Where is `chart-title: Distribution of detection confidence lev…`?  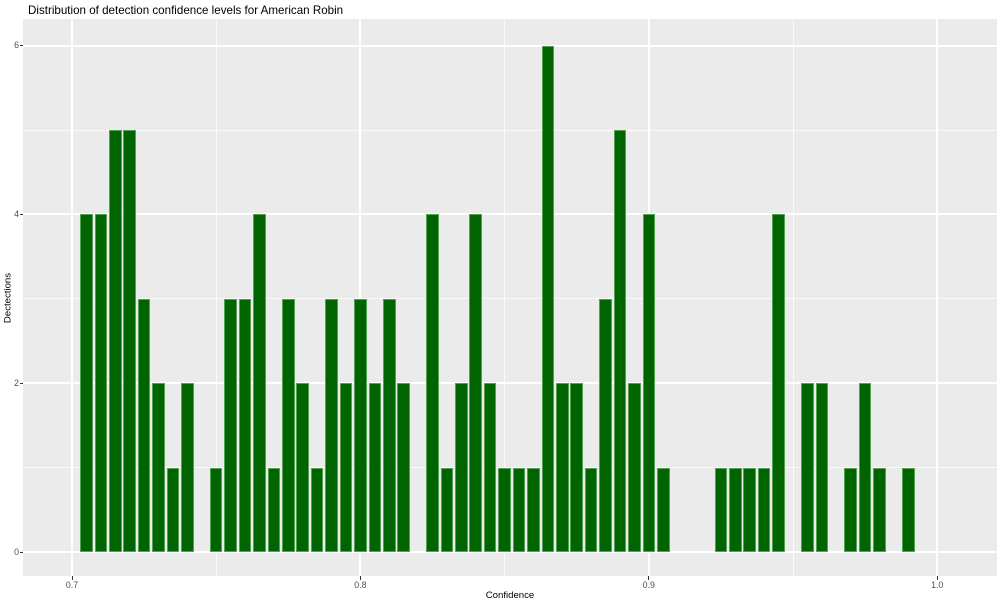
chart-title: Distribution of detection confidence lev… is located at coordinates (186, 10).